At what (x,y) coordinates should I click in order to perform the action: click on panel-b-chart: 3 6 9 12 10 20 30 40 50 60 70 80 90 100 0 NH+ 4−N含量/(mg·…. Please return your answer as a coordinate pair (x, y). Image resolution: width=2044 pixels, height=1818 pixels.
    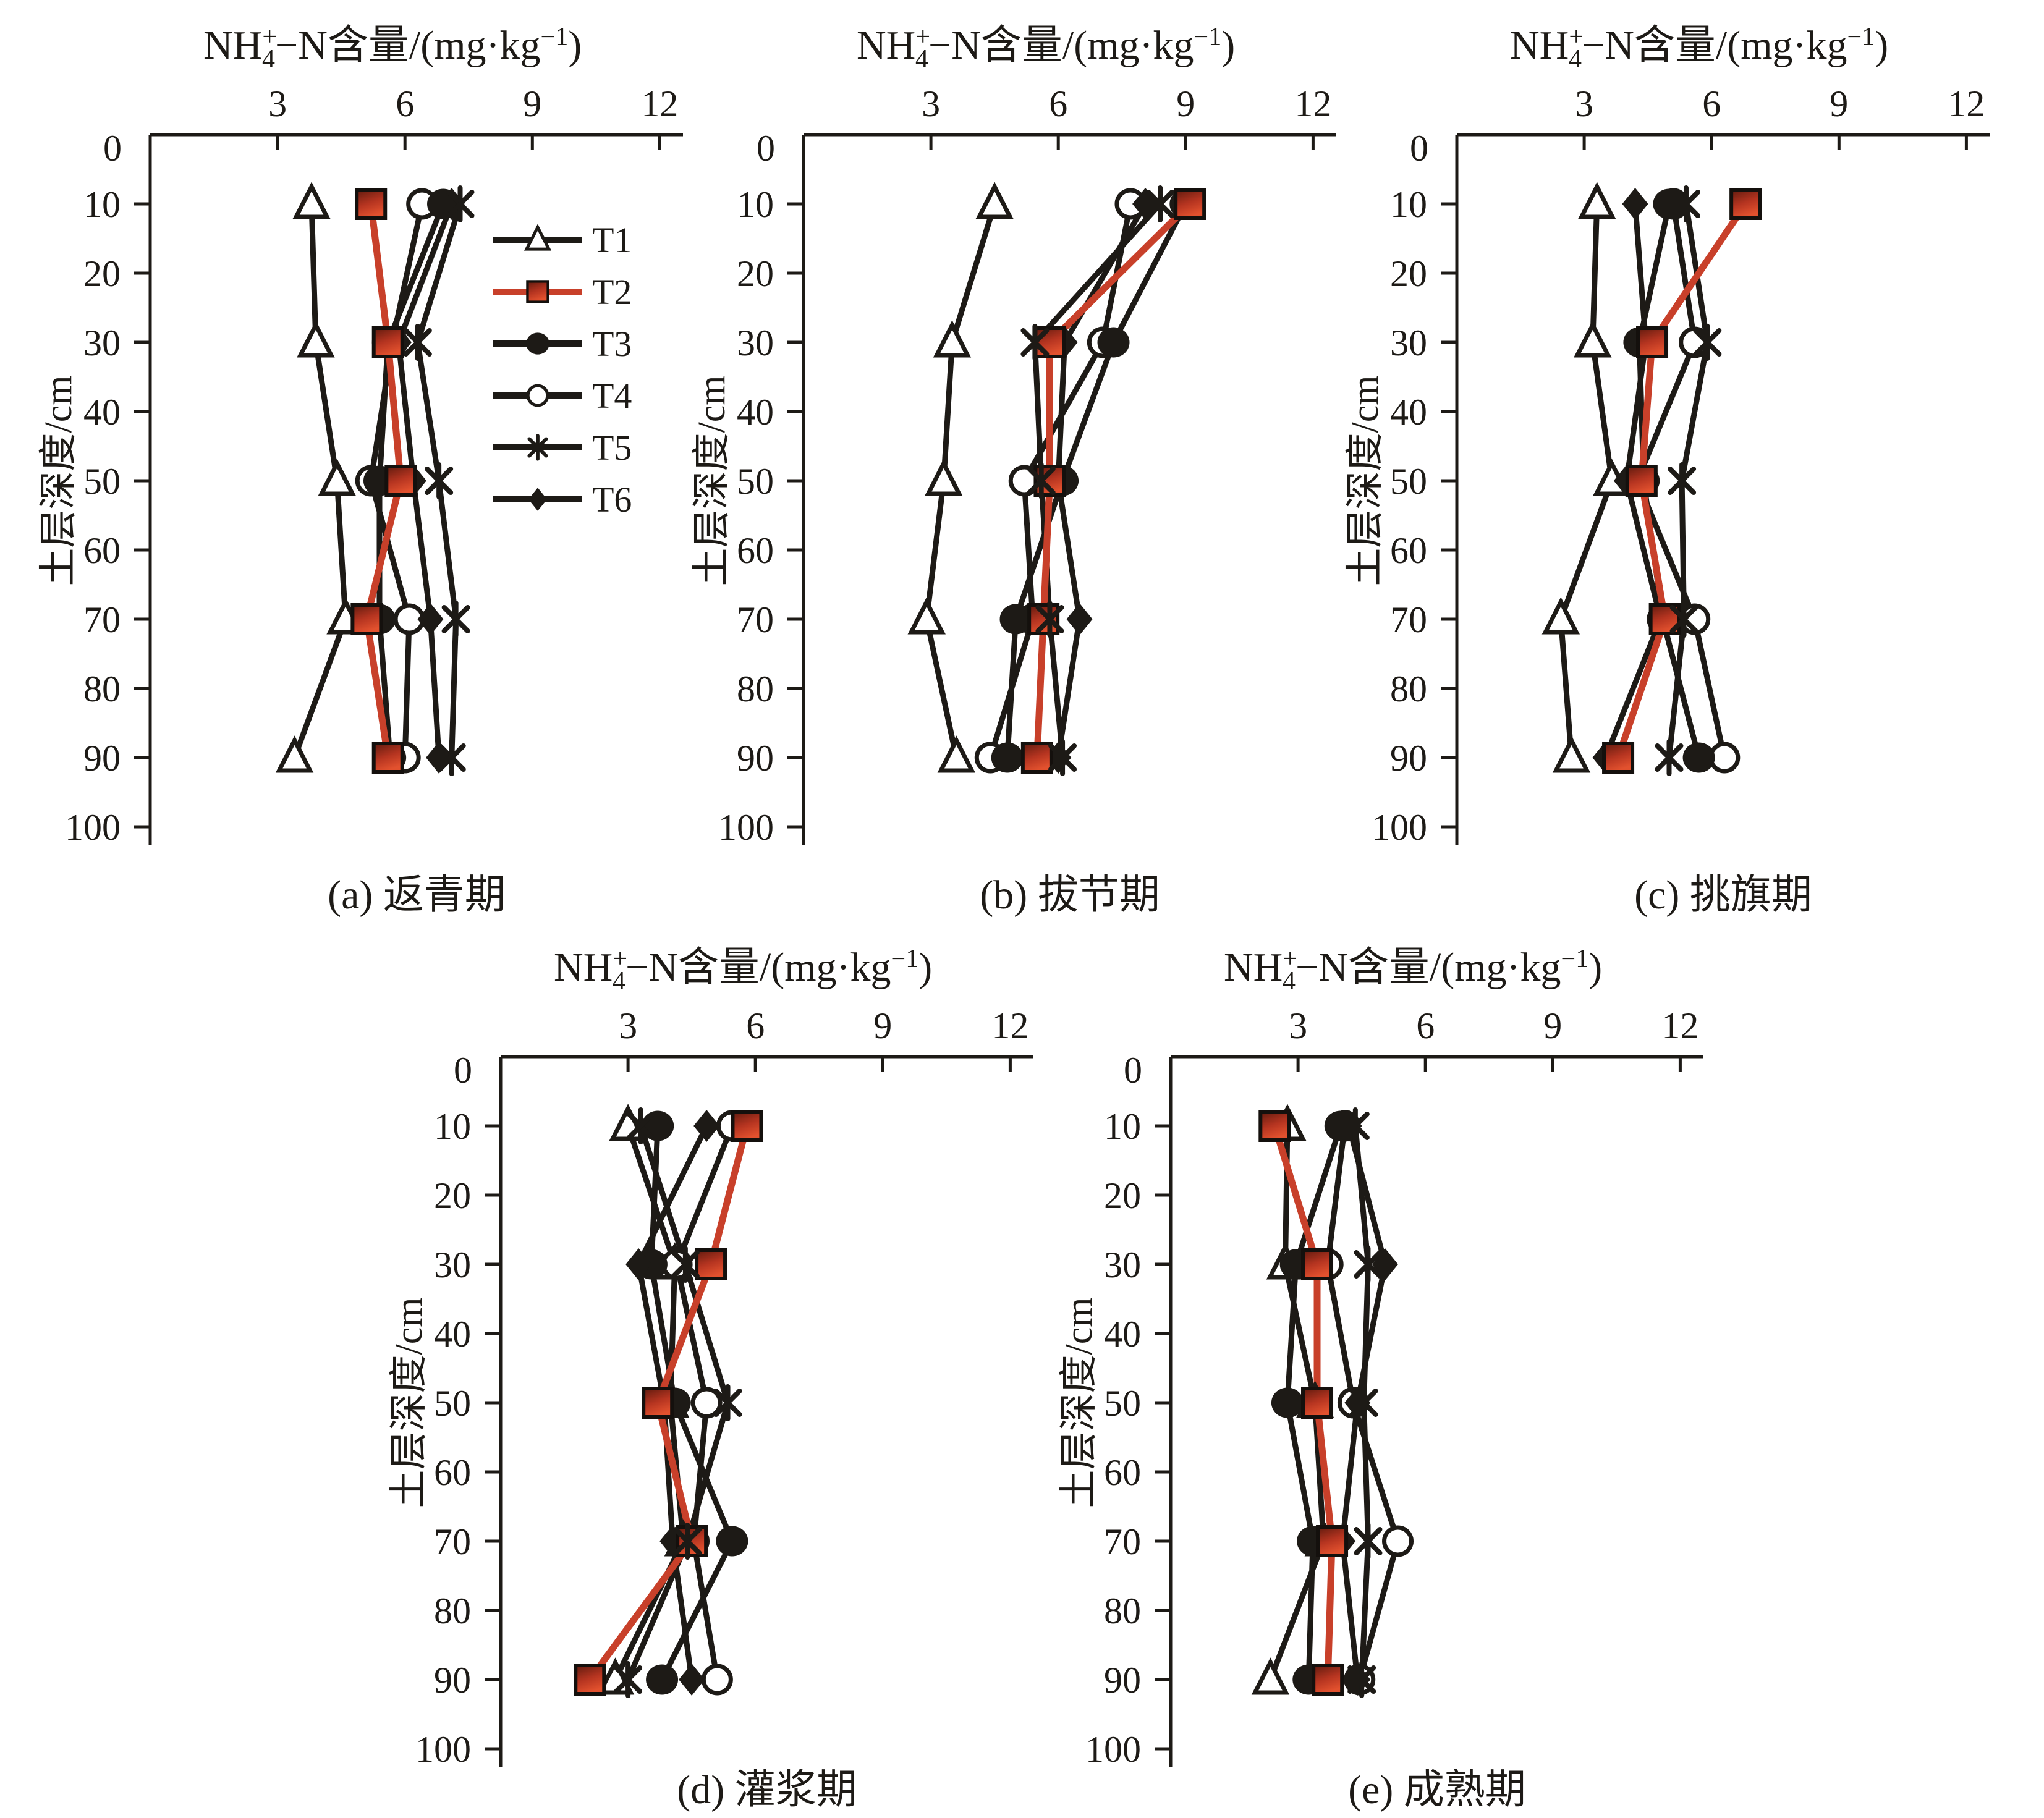
    Looking at the image, I should click on (1014, 435).